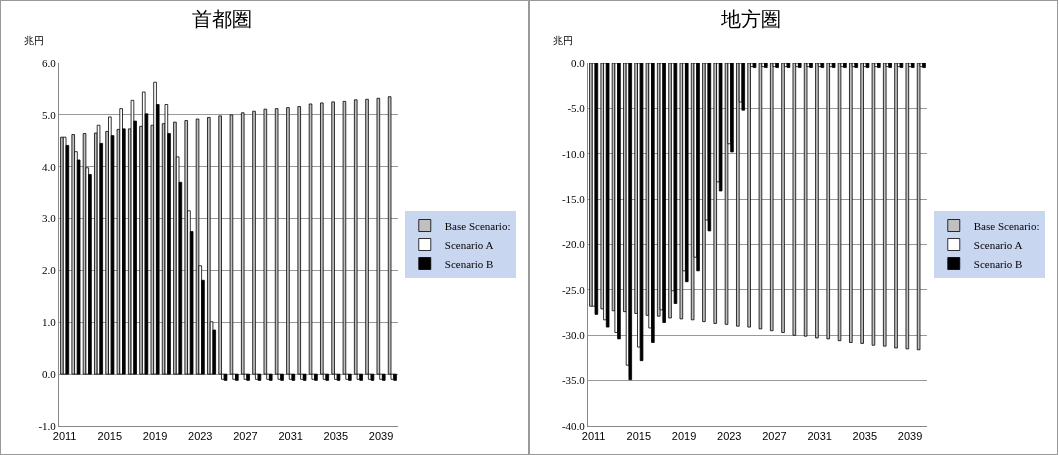  I want to click on y-tick-label: -25.0, so click(573, 289).